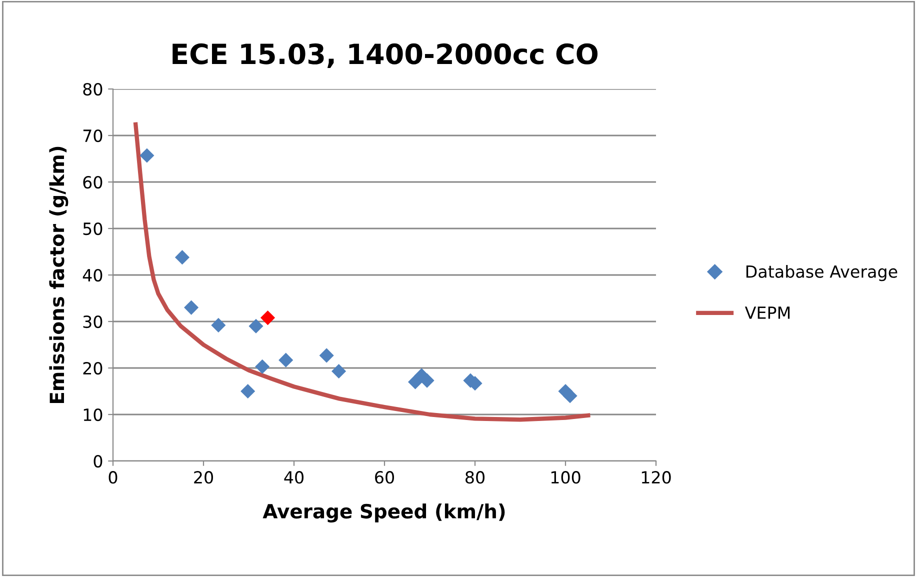 The width and height of the screenshot is (917, 577). I want to click on chart-title: ECE 15.03, 1400-2000cc CO, so click(385, 55).